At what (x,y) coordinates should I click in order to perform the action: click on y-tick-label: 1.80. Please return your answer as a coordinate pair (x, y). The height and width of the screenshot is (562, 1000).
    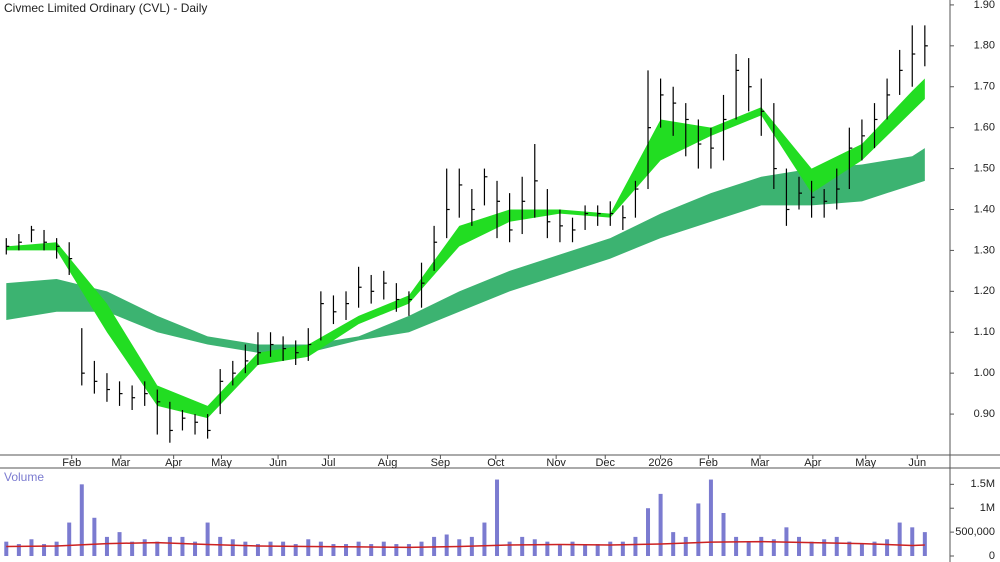
    Looking at the image, I should click on (984, 46).